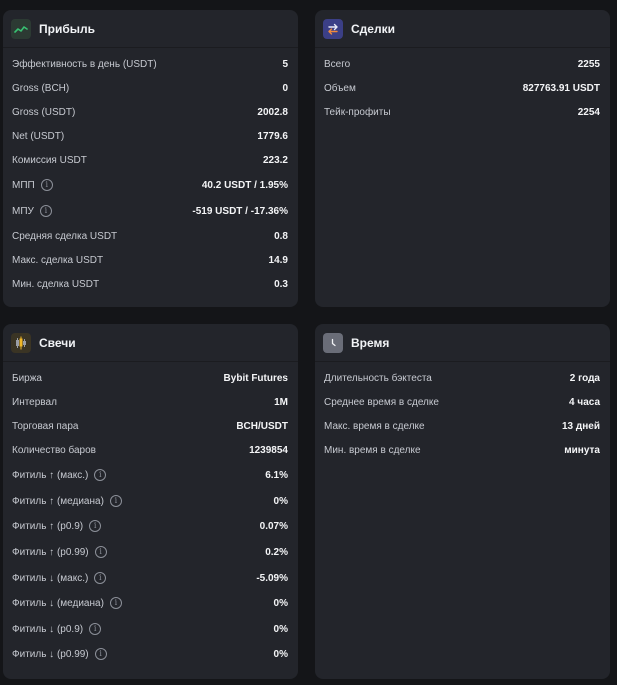 Image resolution: width=617 pixels, height=685 pixels. I want to click on candles-row: Биржа Bybit Futures, so click(150, 378).